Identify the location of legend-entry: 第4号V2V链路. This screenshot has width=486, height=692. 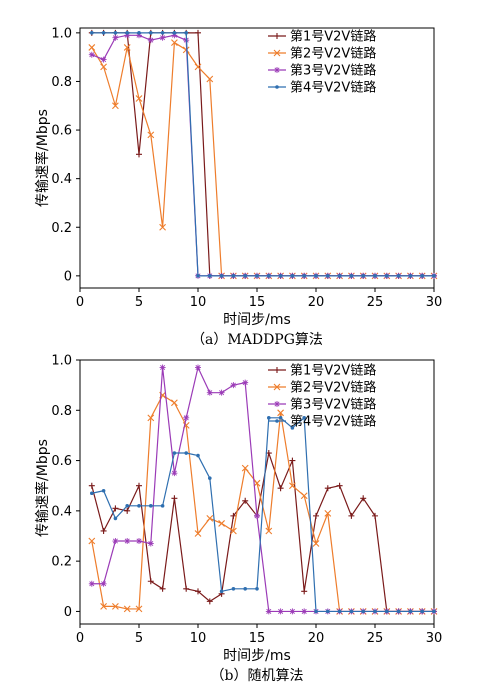
(322, 88).